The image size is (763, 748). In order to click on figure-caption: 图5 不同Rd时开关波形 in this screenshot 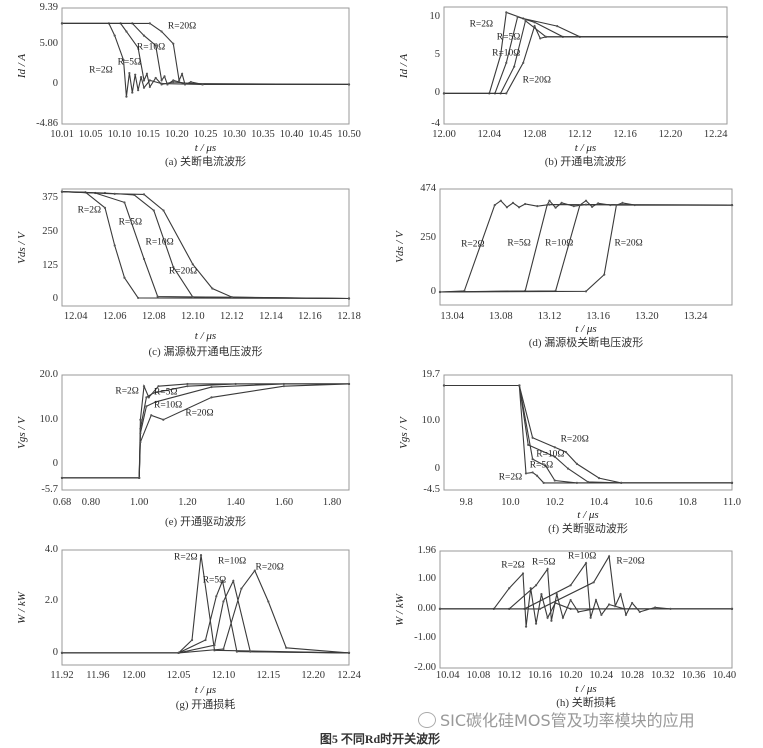, I will do `click(380, 739)`.